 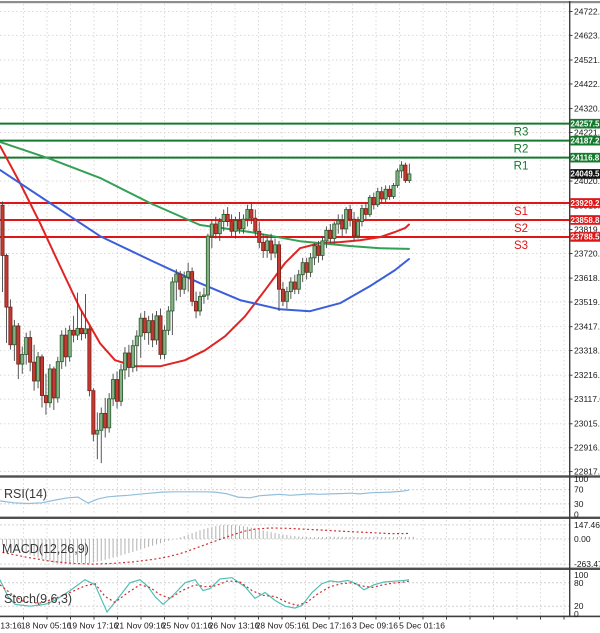 What do you see at coordinates (206, 546) in the screenshot?
I see `macd-signal-line` at bounding box center [206, 546].